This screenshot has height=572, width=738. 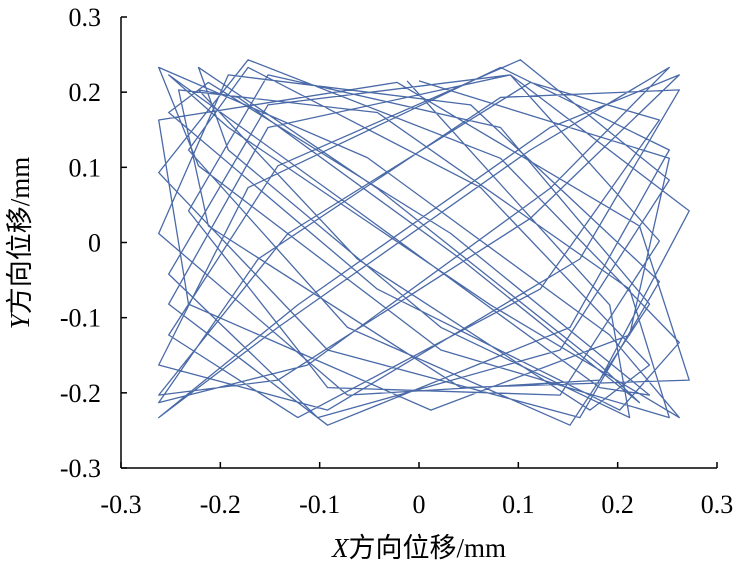 I want to click on x-axis-title: X方向位移/mm, so click(x=418, y=548).